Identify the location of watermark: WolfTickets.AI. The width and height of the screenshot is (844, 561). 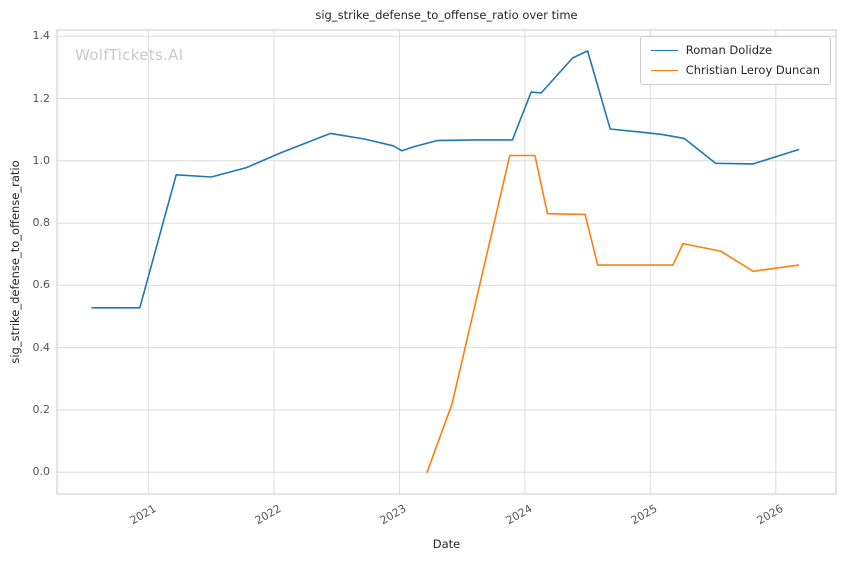
(129, 55).